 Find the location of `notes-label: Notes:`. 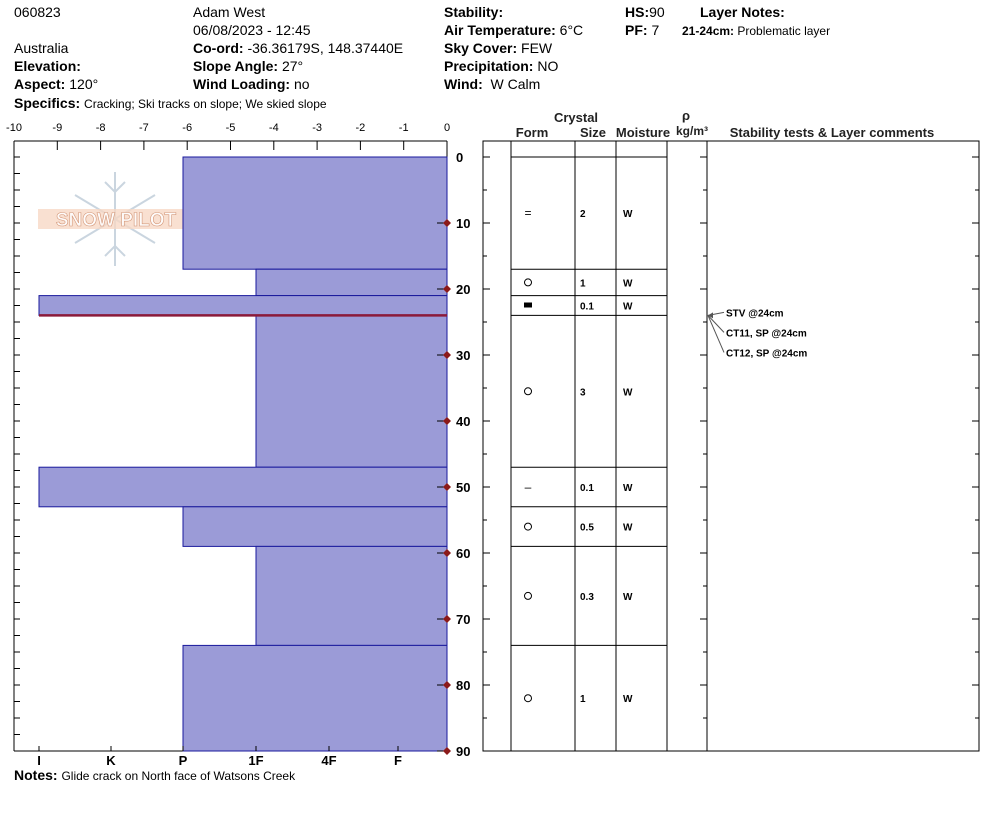

notes-label: Notes: is located at coordinates (36, 775).